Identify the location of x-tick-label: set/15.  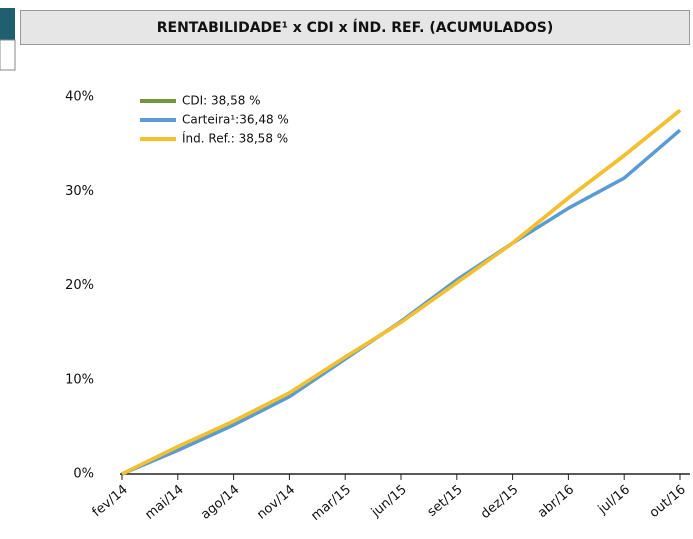
(445, 501).